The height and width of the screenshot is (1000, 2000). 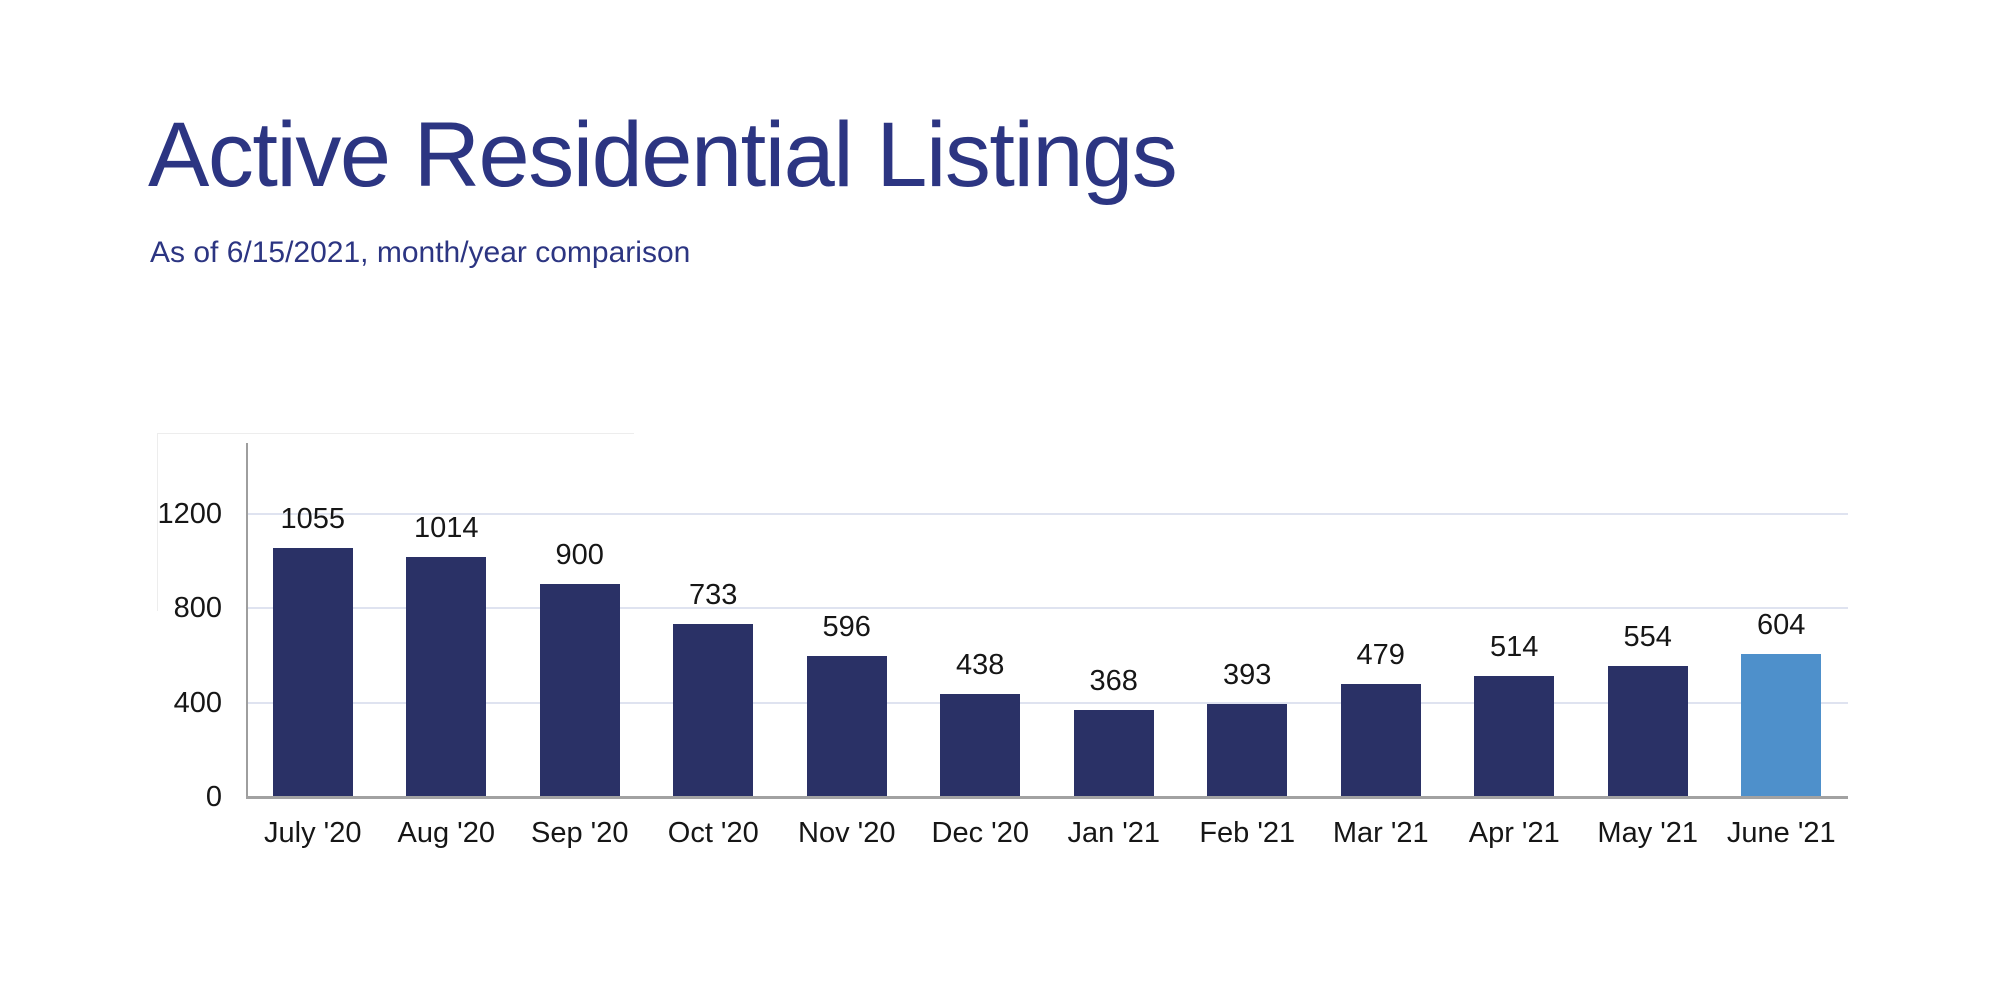 What do you see at coordinates (1781, 833) in the screenshot?
I see `x-axis-label: June '21` at bounding box center [1781, 833].